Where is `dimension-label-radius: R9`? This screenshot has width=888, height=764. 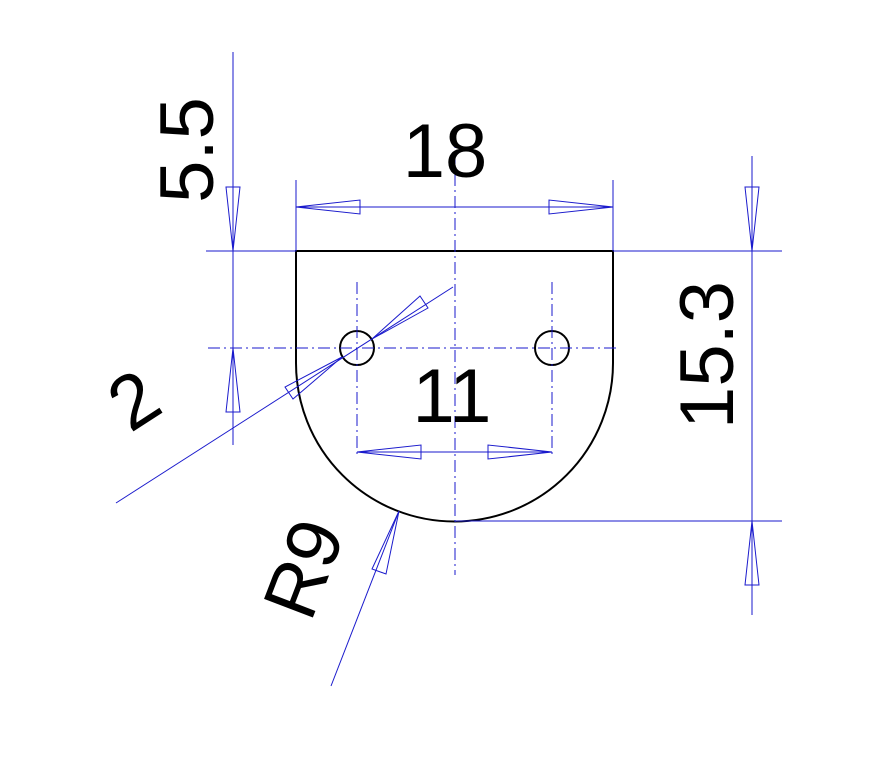
dimension-label-radius: R9 is located at coordinates (304, 568).